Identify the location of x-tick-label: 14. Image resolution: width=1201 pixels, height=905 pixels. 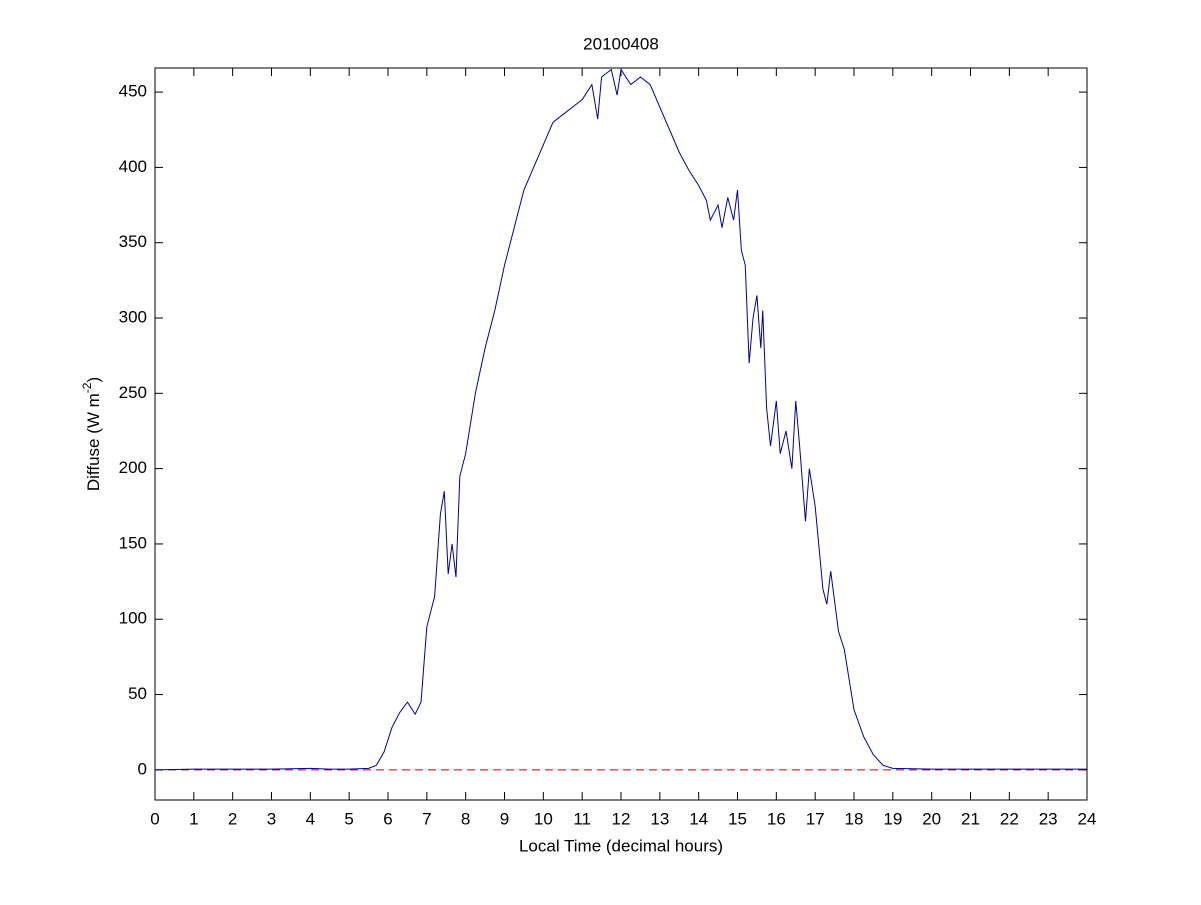
(698, 818).